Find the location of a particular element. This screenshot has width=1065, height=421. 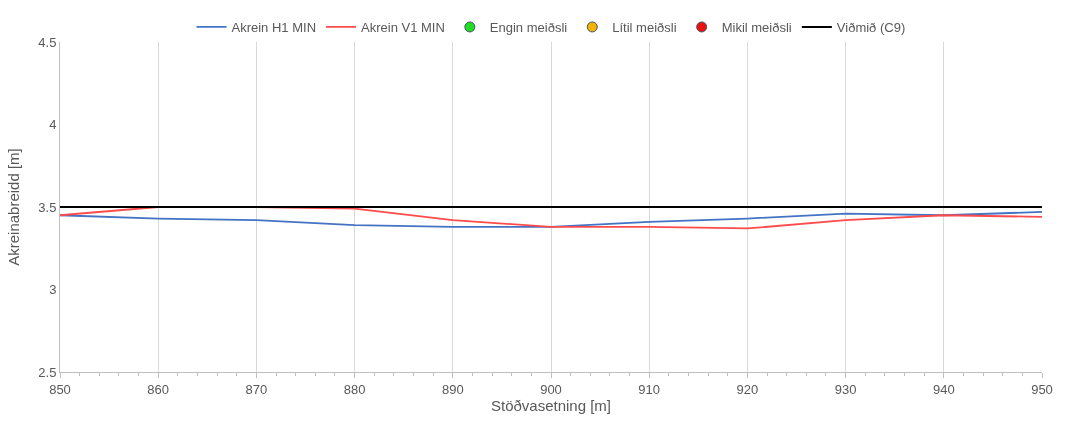

y-tick-label: 2.5 is located at coordinates (47, 372).